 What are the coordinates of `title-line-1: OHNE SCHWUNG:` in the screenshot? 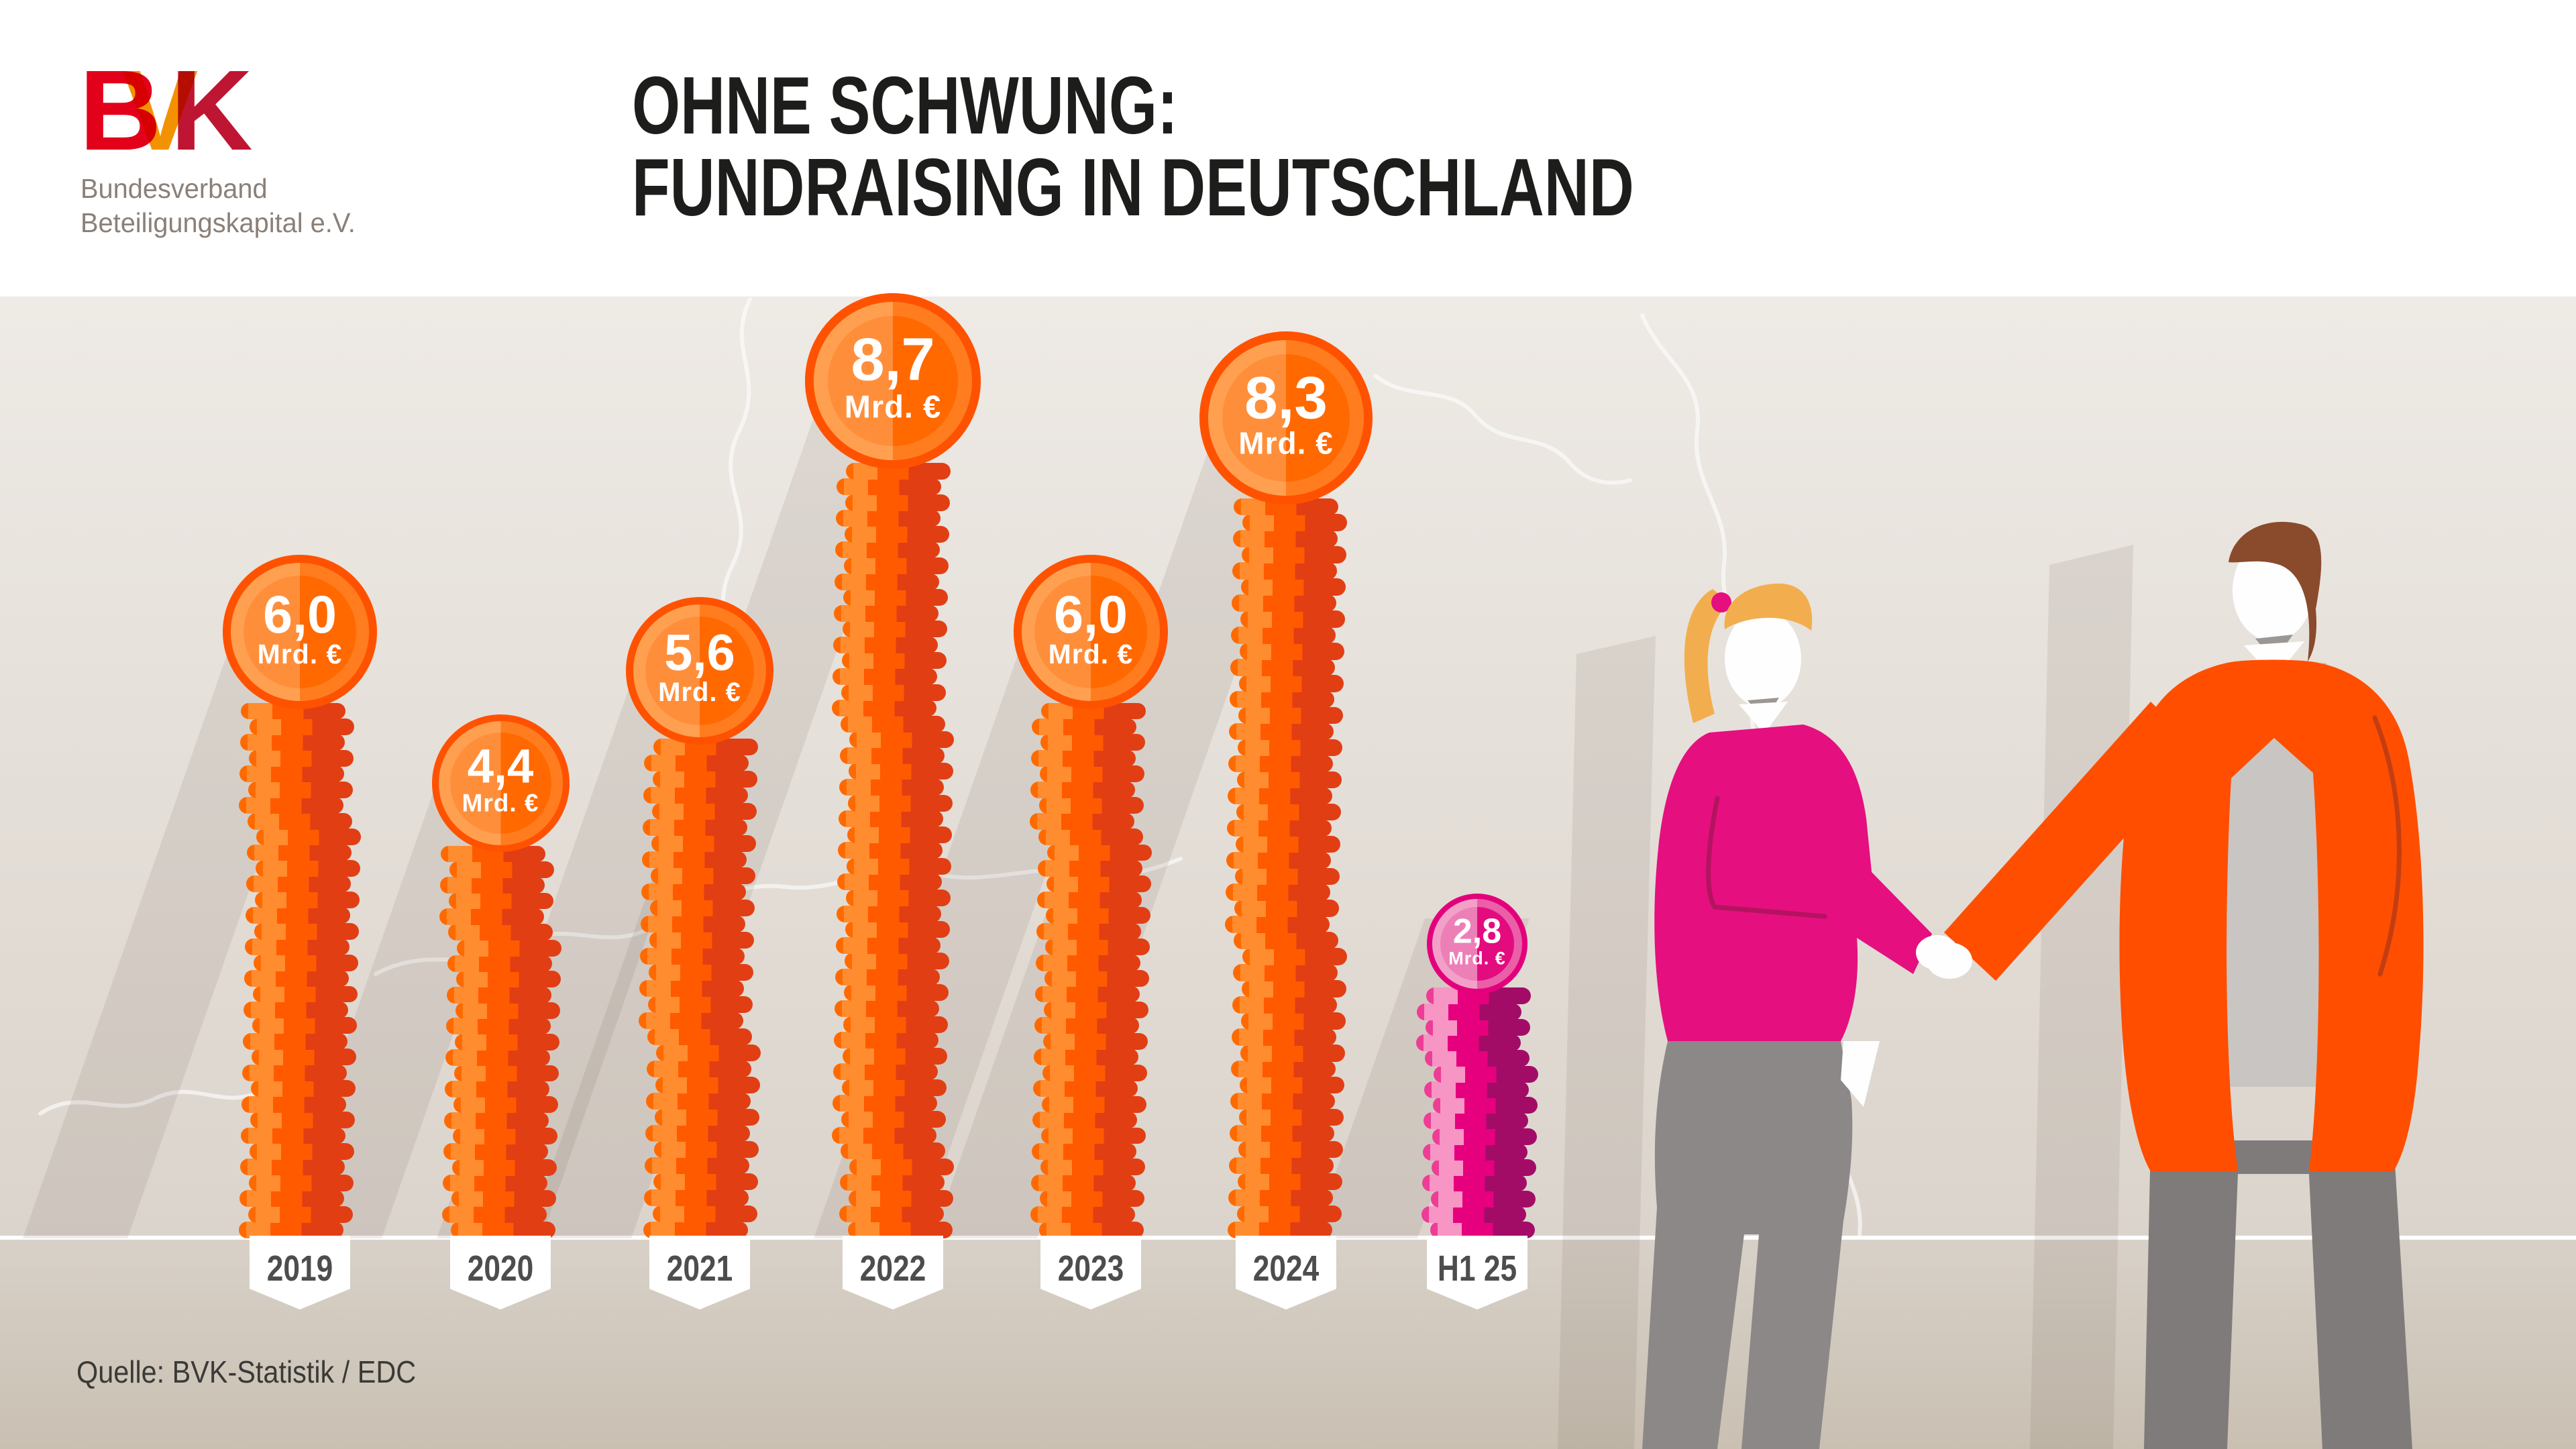 It's located at (905, 105).